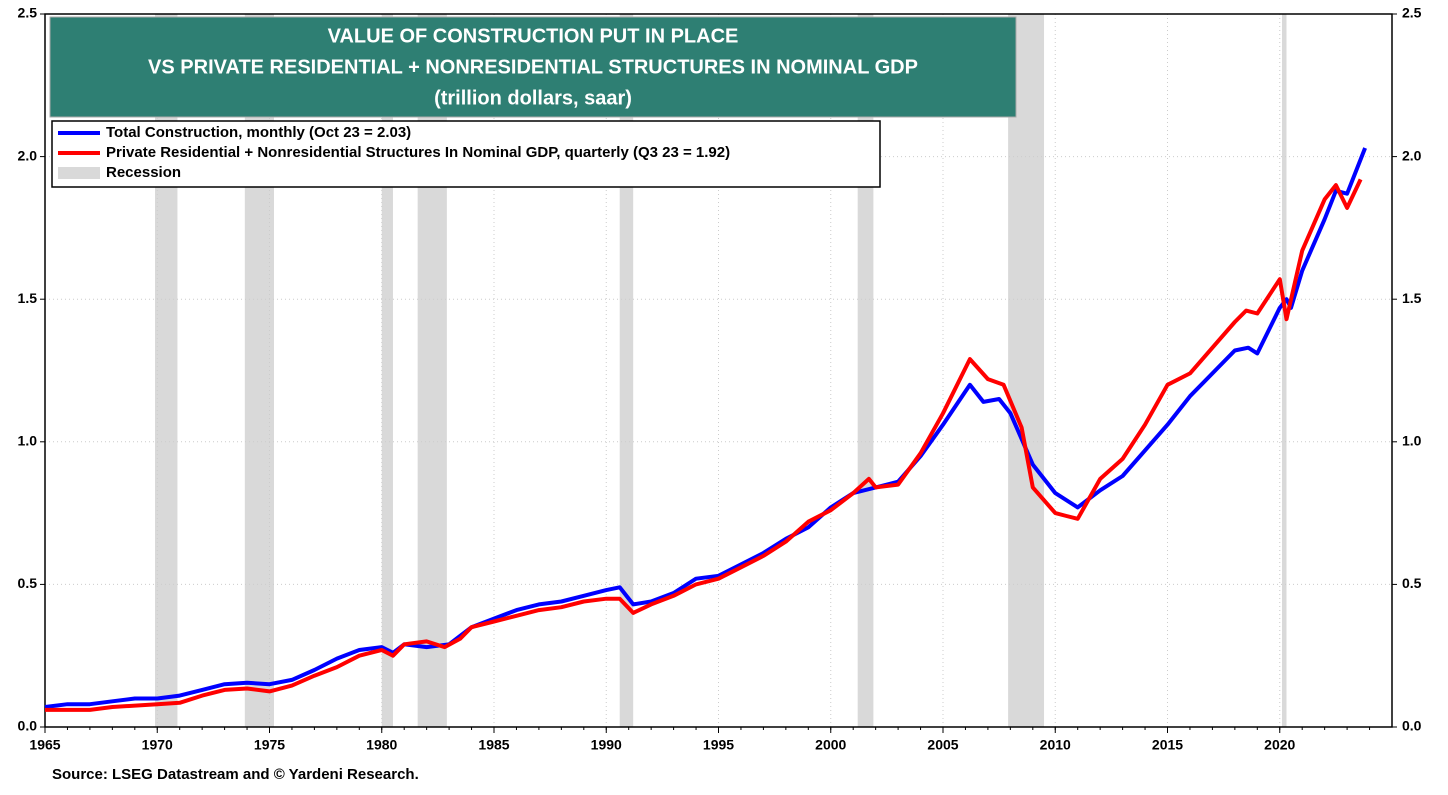 The width and height of the screenshot is (1448, 795). What do you see at coordinates (1055, 745) in the screenshot?
I see `x-tick-label: 2010` at bounding box center [1055, 745].